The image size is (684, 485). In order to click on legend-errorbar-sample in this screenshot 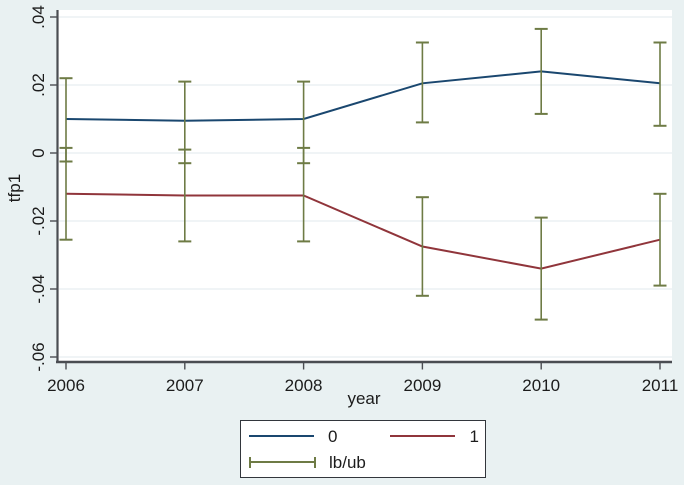, I will do `click(282, 462)`.